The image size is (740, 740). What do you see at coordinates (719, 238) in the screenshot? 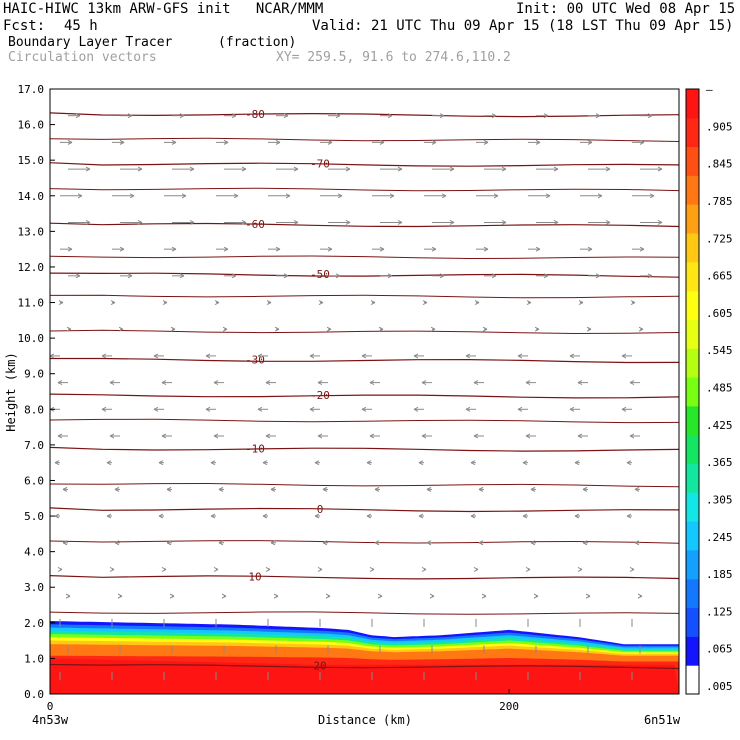
I see `colorbar-label: .725` at bounding box center [719, 238].